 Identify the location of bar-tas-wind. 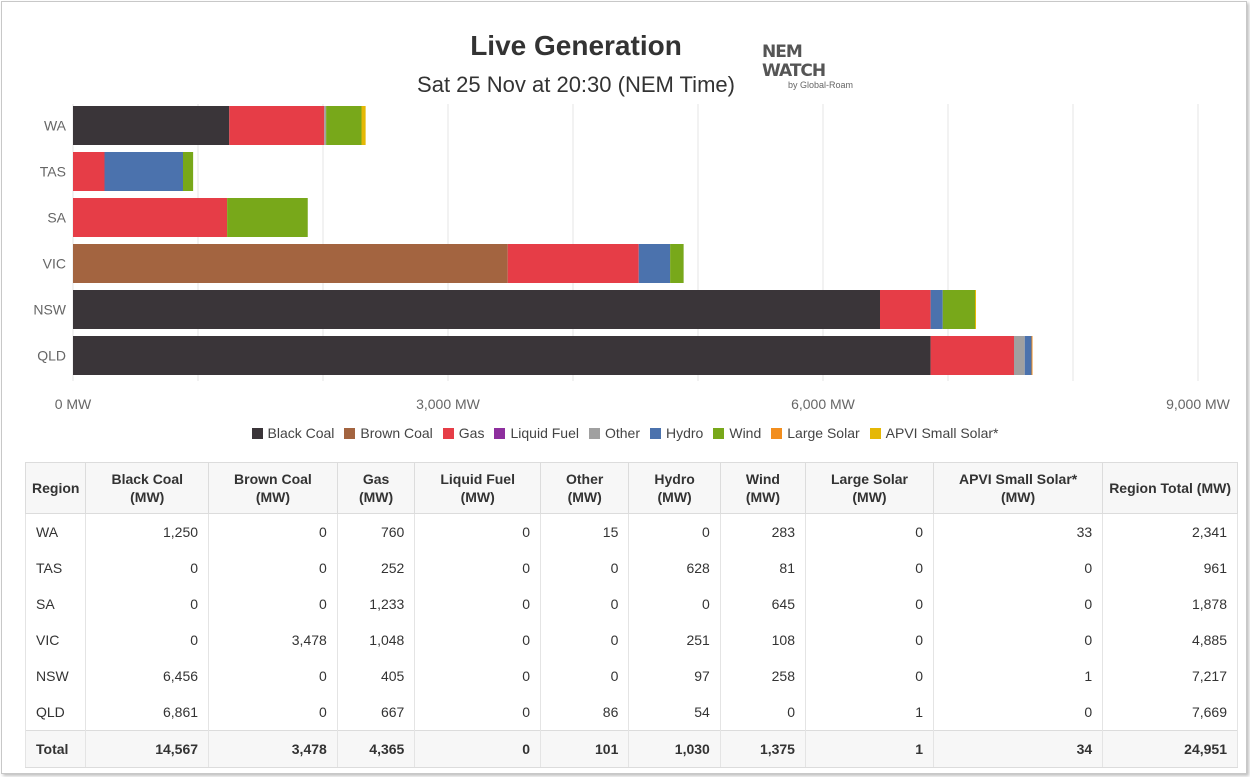
(188, 171).